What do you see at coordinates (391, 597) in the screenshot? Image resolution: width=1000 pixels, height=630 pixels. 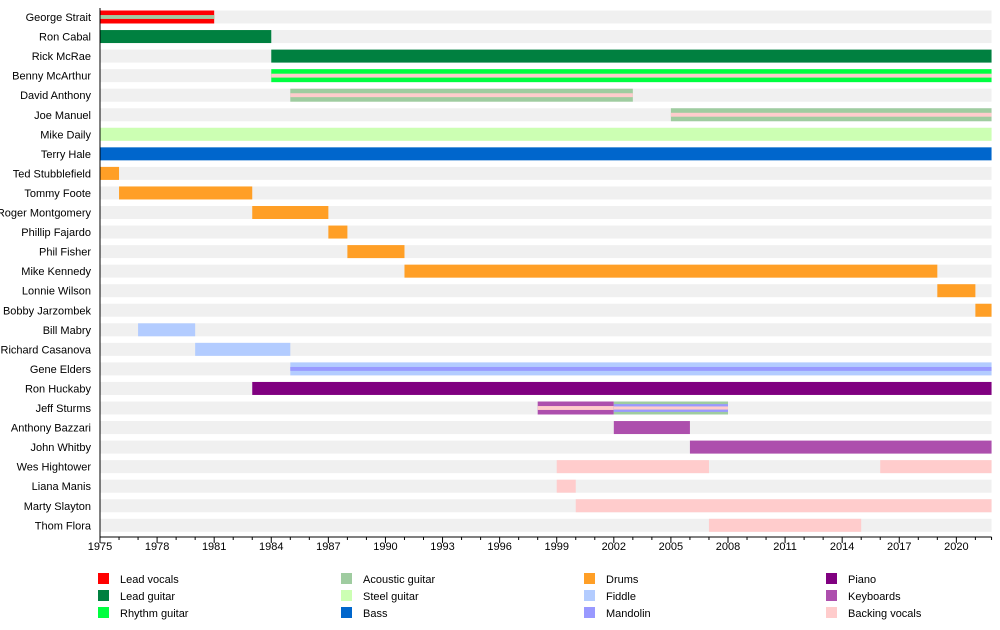 I see `legend-label: Steel guitar` at bounding box center [391, 597].